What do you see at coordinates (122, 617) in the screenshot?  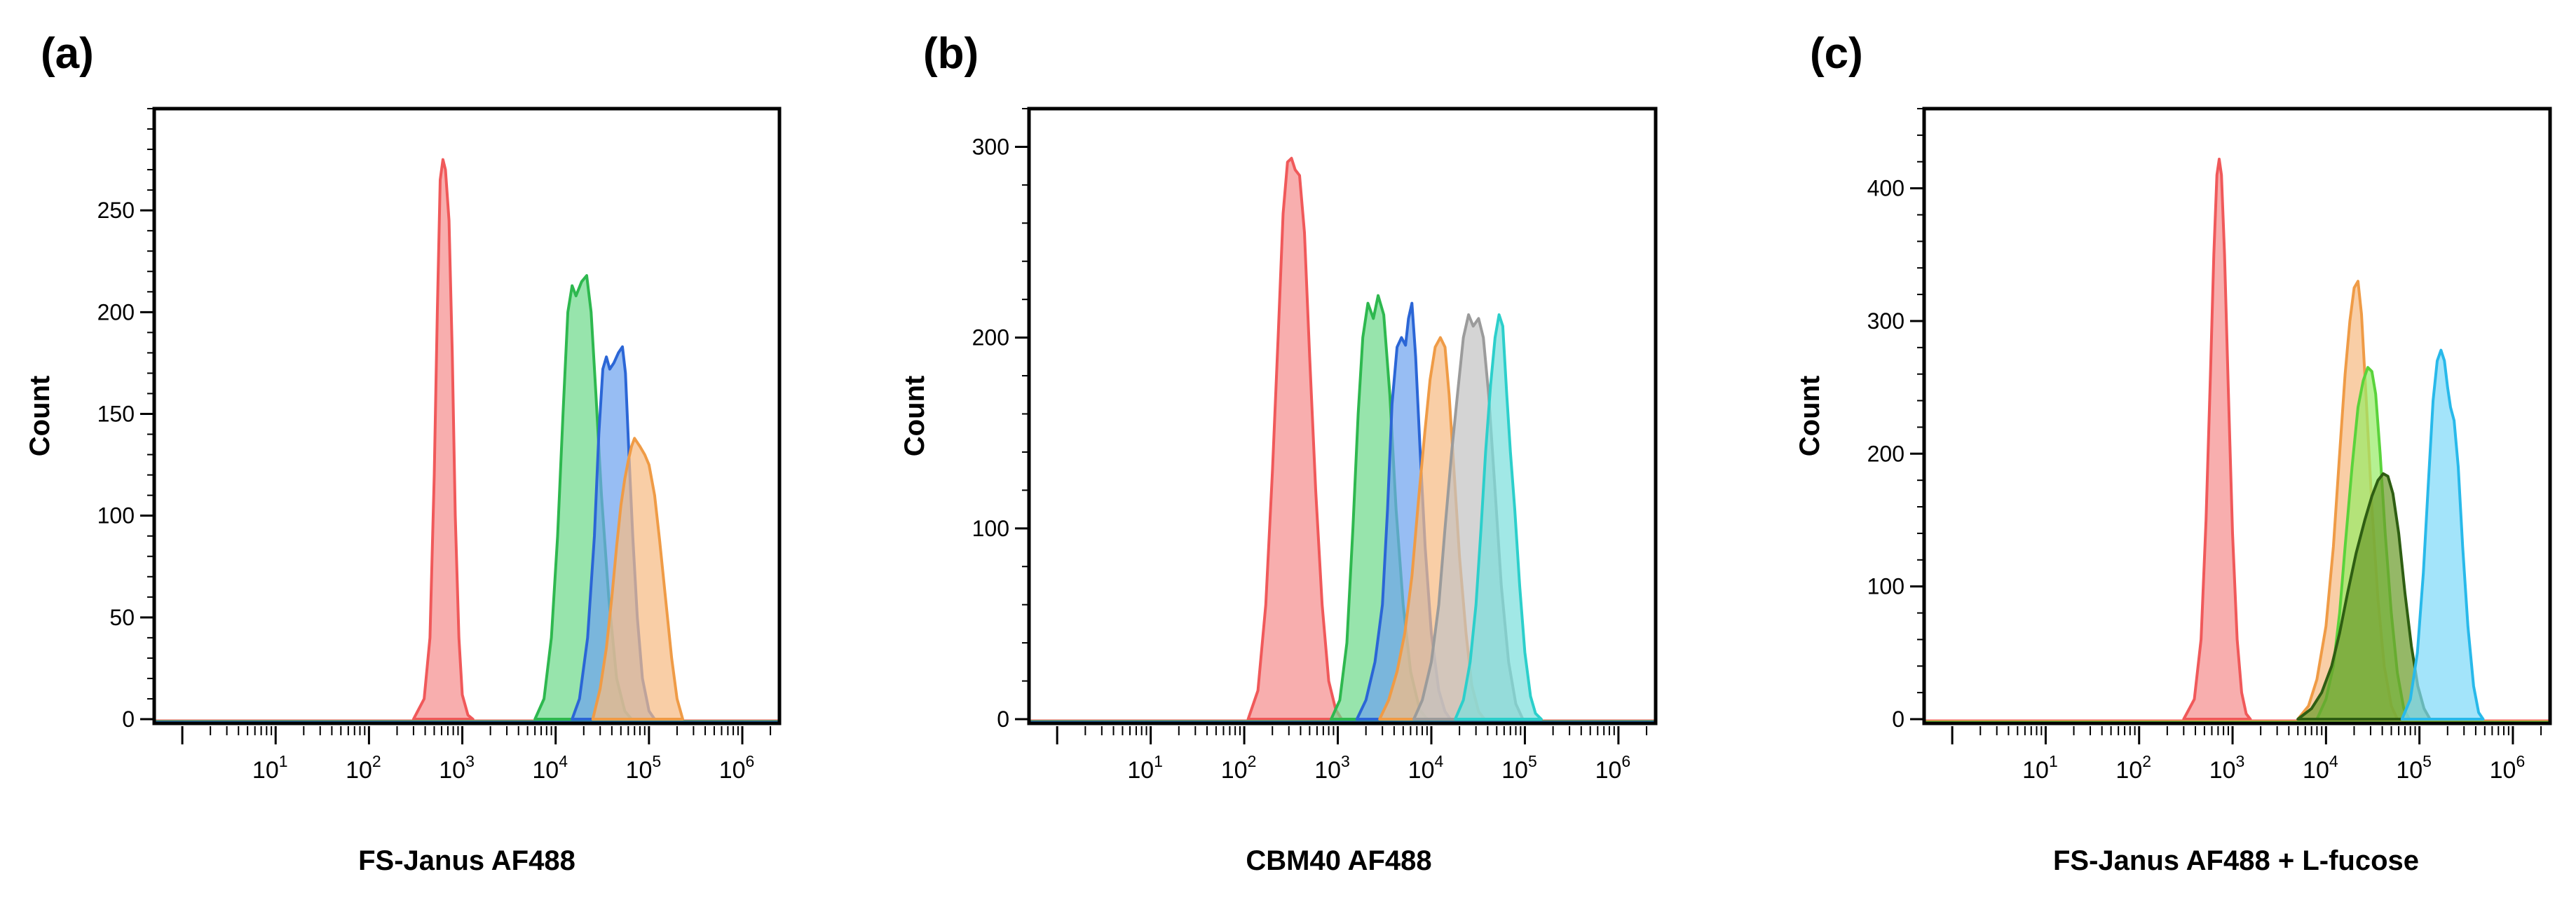 I see `y-tick-label: 50` at bounding box center [122, 617].